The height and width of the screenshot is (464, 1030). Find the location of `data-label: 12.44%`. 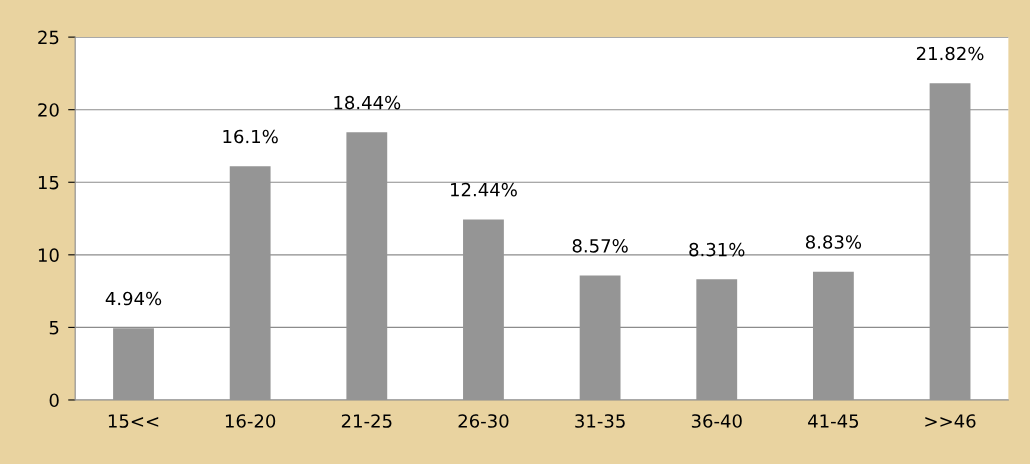

data-label: 12.44% is located at coordinates (484, 189).